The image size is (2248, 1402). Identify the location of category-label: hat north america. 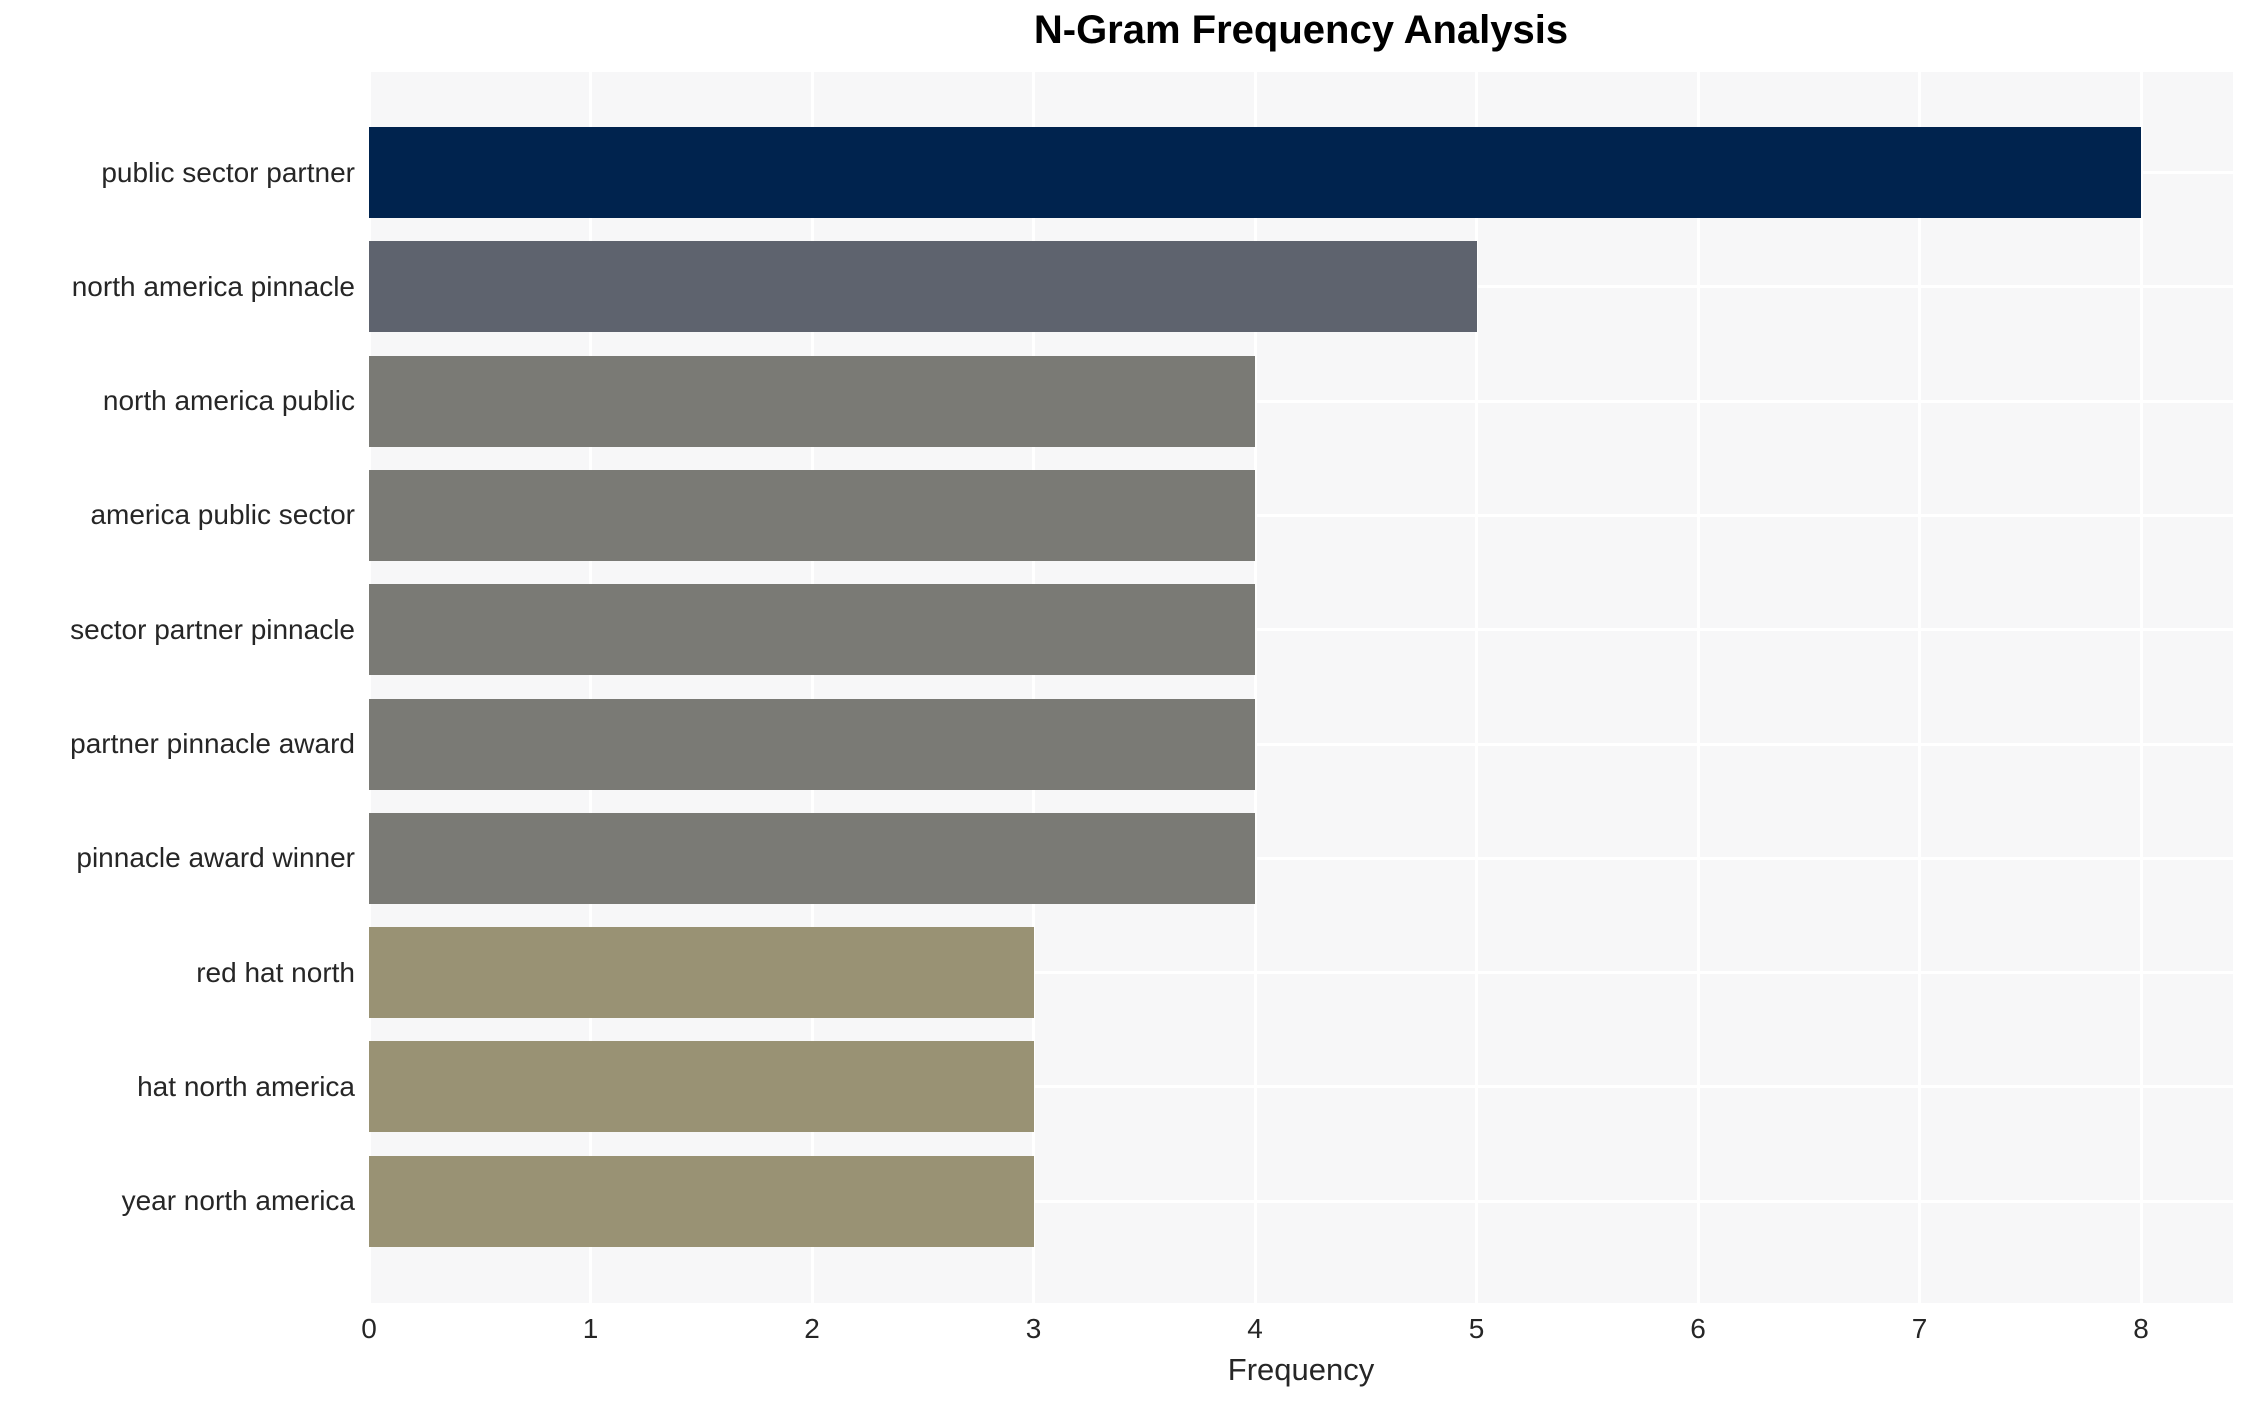
(246, 1086).